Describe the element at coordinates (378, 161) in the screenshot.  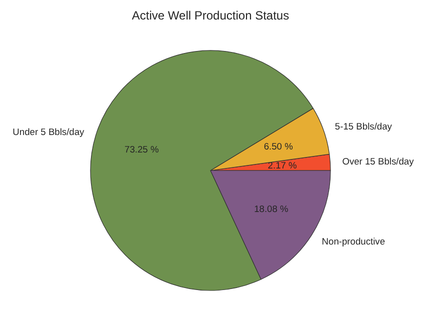
I see `slice-label: Over 15 Bbls/day` at that location.